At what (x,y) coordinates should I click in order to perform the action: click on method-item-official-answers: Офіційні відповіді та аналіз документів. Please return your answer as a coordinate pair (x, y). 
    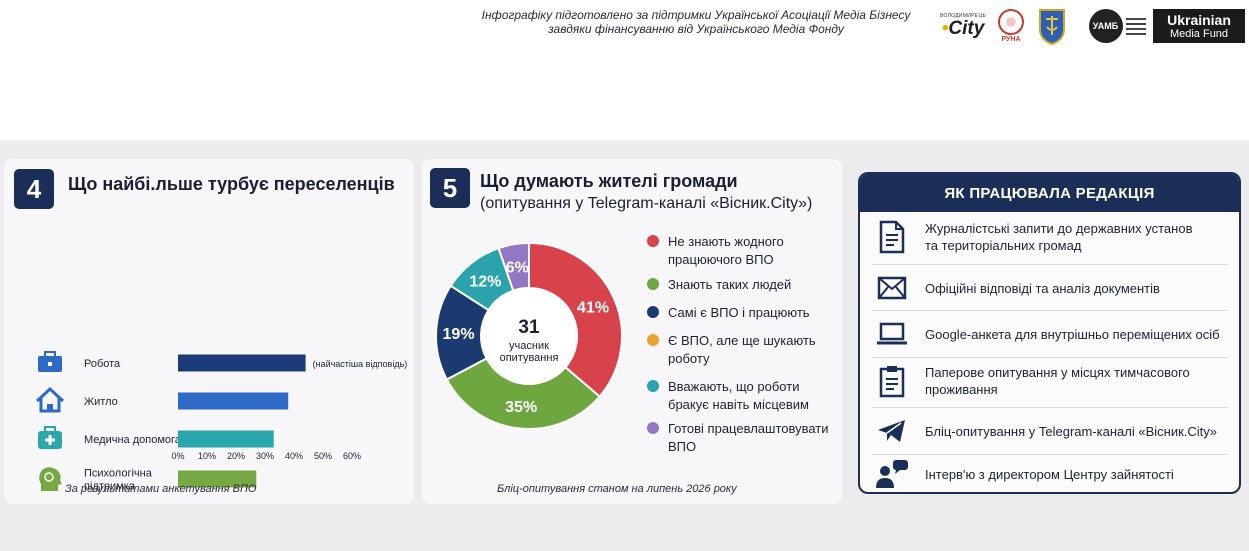
    Looking at the image, I should click on (1049, 288).